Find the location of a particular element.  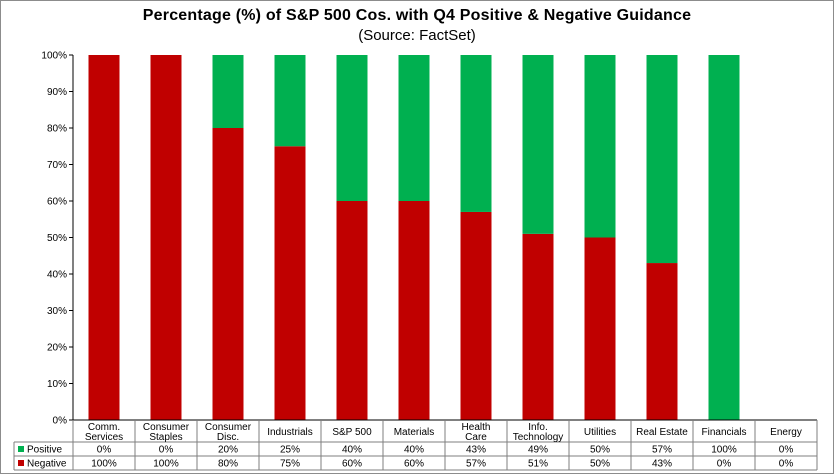

x-category-label: Info. is located at coordinates (537, 427).